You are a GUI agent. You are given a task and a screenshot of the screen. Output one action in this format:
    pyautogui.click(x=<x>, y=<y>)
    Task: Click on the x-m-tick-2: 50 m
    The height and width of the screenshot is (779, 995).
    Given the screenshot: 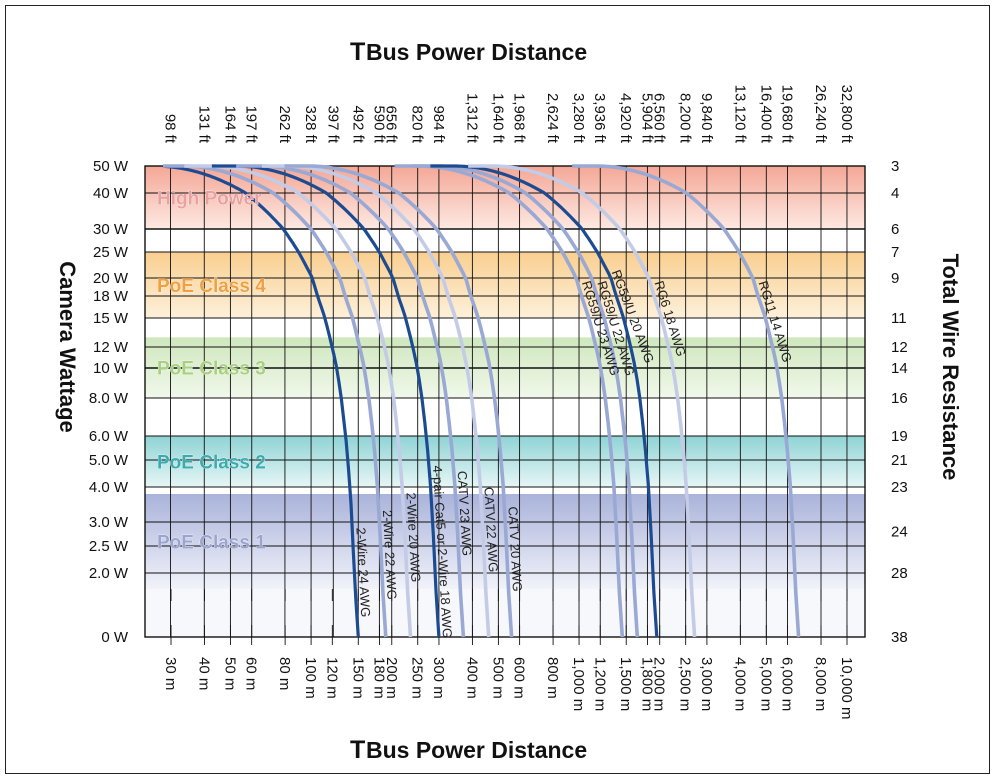 What is the action you would take?
    pyautogui.click(x=229, y=673)
    